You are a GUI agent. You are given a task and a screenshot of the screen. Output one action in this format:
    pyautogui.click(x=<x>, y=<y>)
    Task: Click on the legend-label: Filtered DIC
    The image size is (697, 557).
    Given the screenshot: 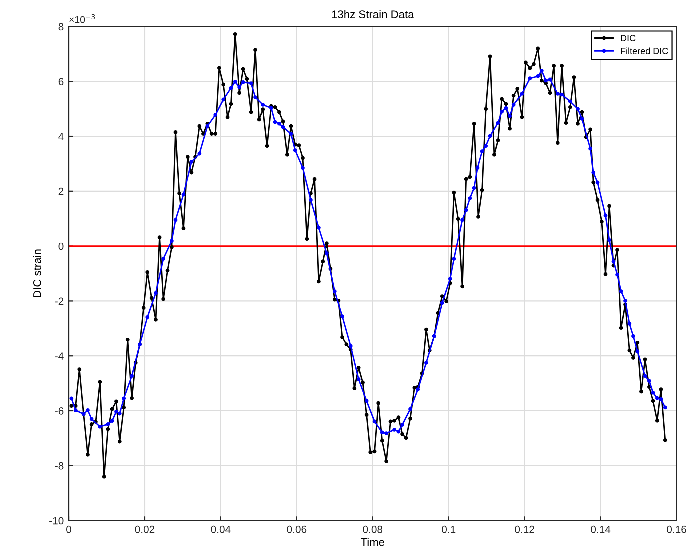 What is the action you would take?
    pyautogui.click(x=644, y=51)
    